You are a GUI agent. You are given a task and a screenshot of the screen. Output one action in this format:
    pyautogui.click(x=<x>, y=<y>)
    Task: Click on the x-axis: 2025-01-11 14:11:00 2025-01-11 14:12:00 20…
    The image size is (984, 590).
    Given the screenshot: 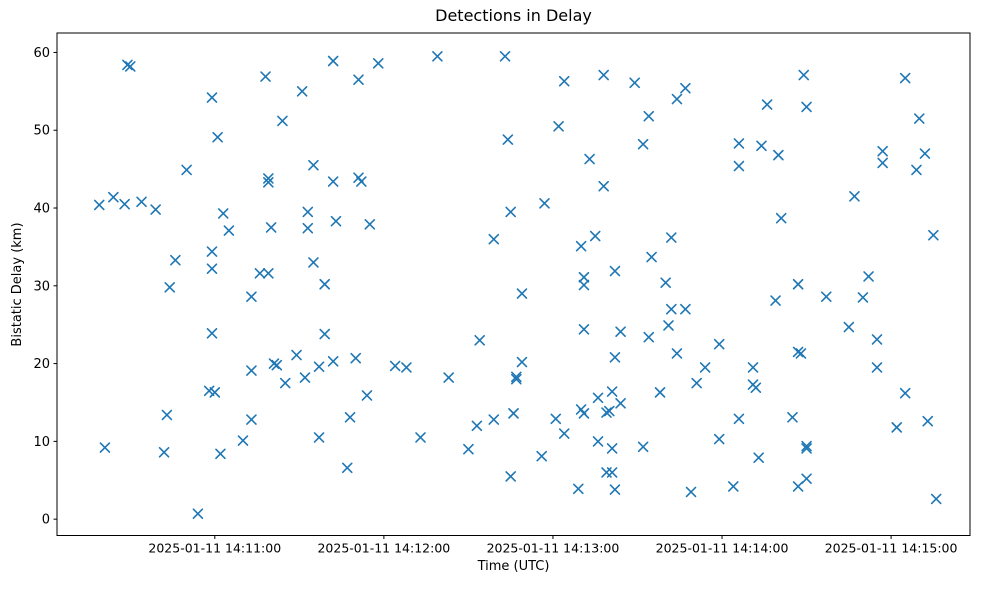 What is the action you would take?
    pyautogui.click(x=553, y=545)
    